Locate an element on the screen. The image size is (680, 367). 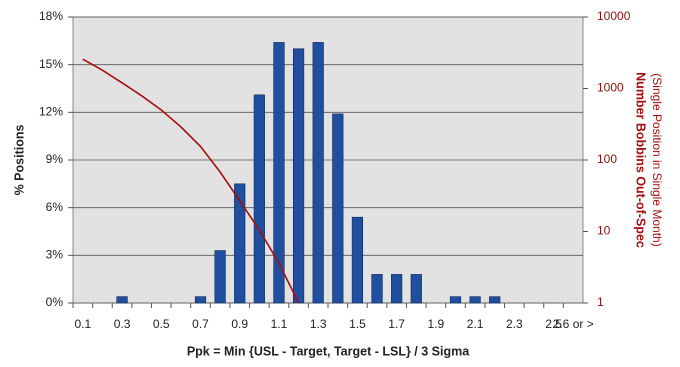
y-tick-label: 6% is located at coordinates (55, 207).